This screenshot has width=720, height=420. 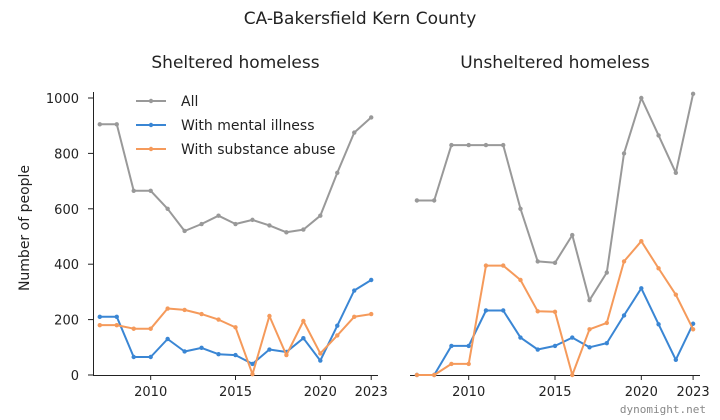 What do you see at coordinates (167, 102) in the screenshot?
I see `legend-item-all: All` at bounding box center [167, 102].